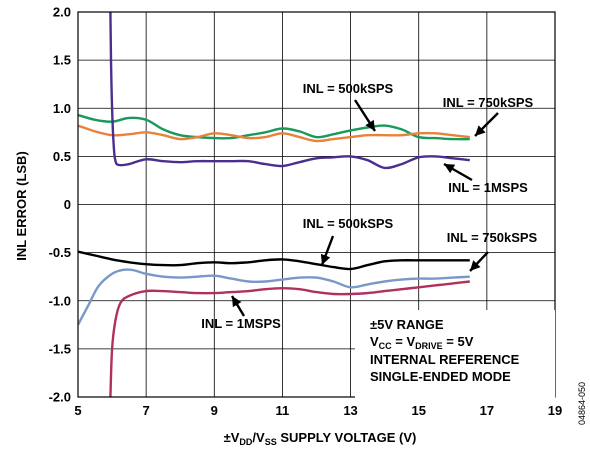  What do you see at coordinates (146, 410) in the screenshot?
I see `x-tick-label: 7` at bounding box center [146, 410].